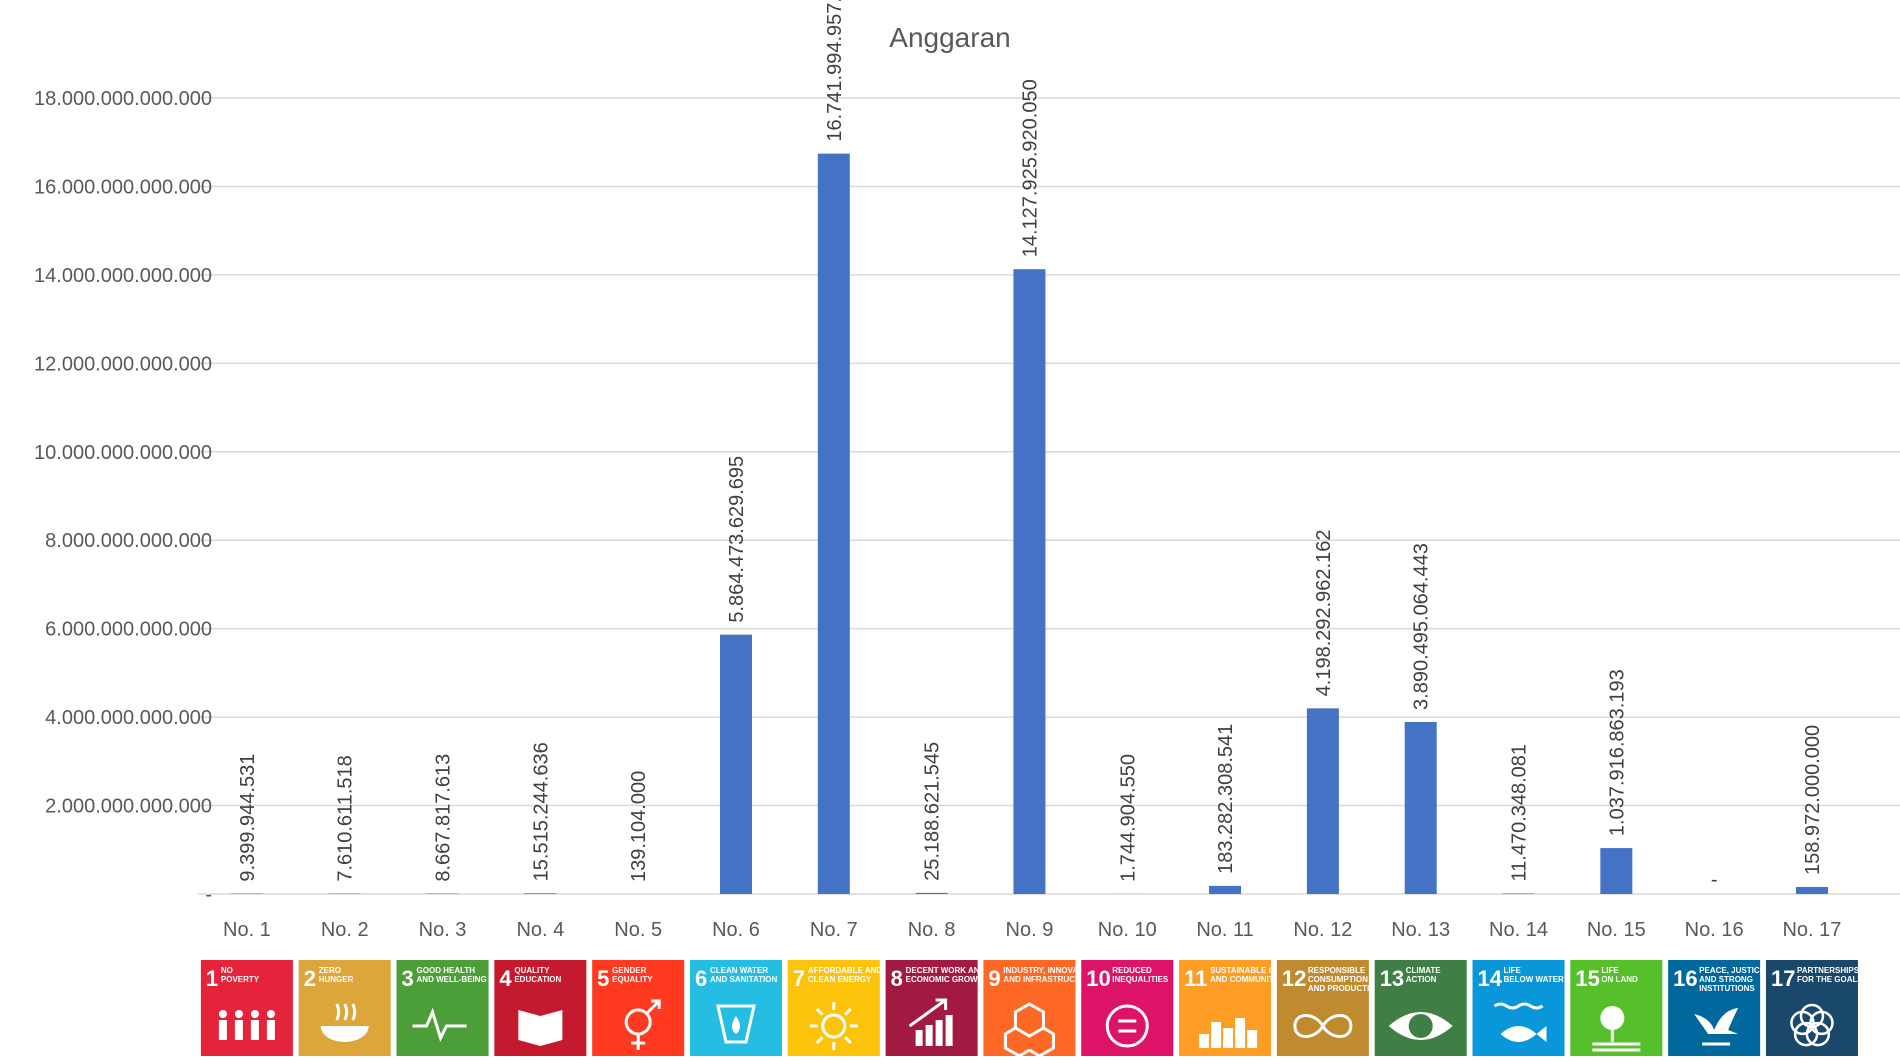 The width and height of the screenshot is (1900, 1061). What do you see at coordinates (603, 978) in the screenshot?
I see `goal-number: 5` at bounding box center [603, 978].